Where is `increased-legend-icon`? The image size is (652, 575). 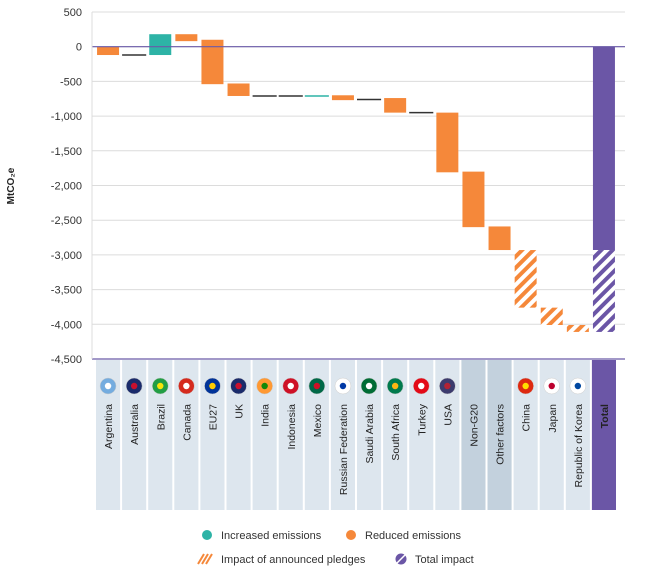 increased-legend-icon is located at coordinates (207, 535).